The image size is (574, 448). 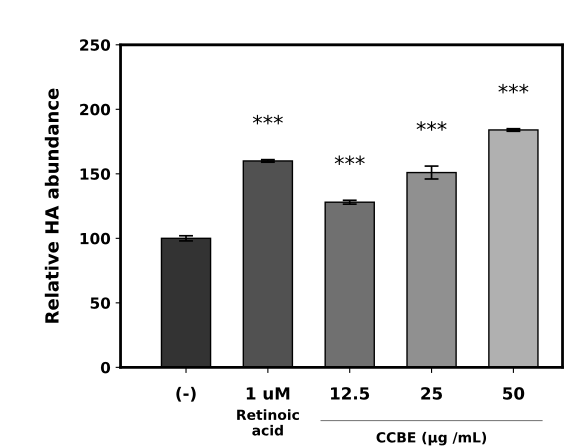 I want to click on text: Retinoic acid, so click(x=268, y=422).